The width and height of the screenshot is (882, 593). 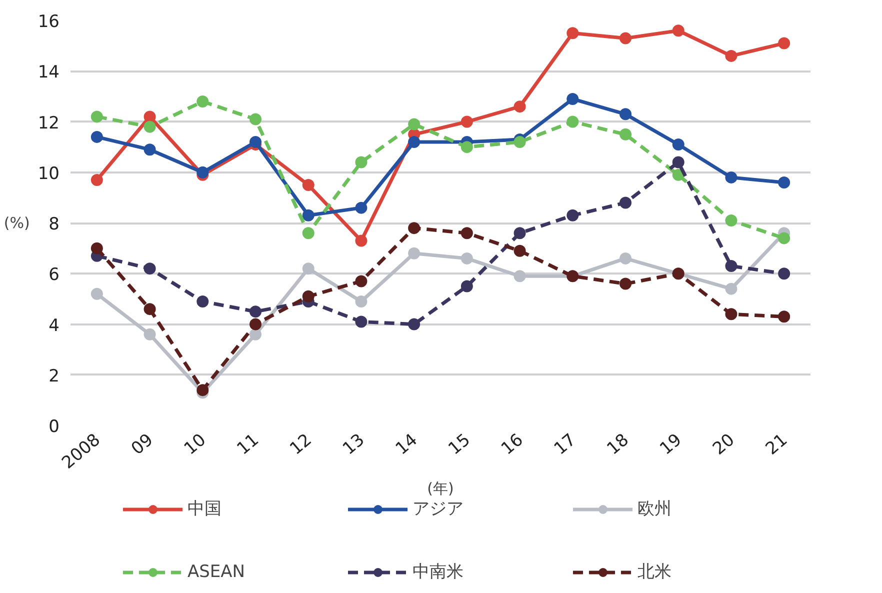 What do you see at coordinates (459, 445) in the screenshot?
I see `x-tick-label: 15` at bounding box center [459, 445].